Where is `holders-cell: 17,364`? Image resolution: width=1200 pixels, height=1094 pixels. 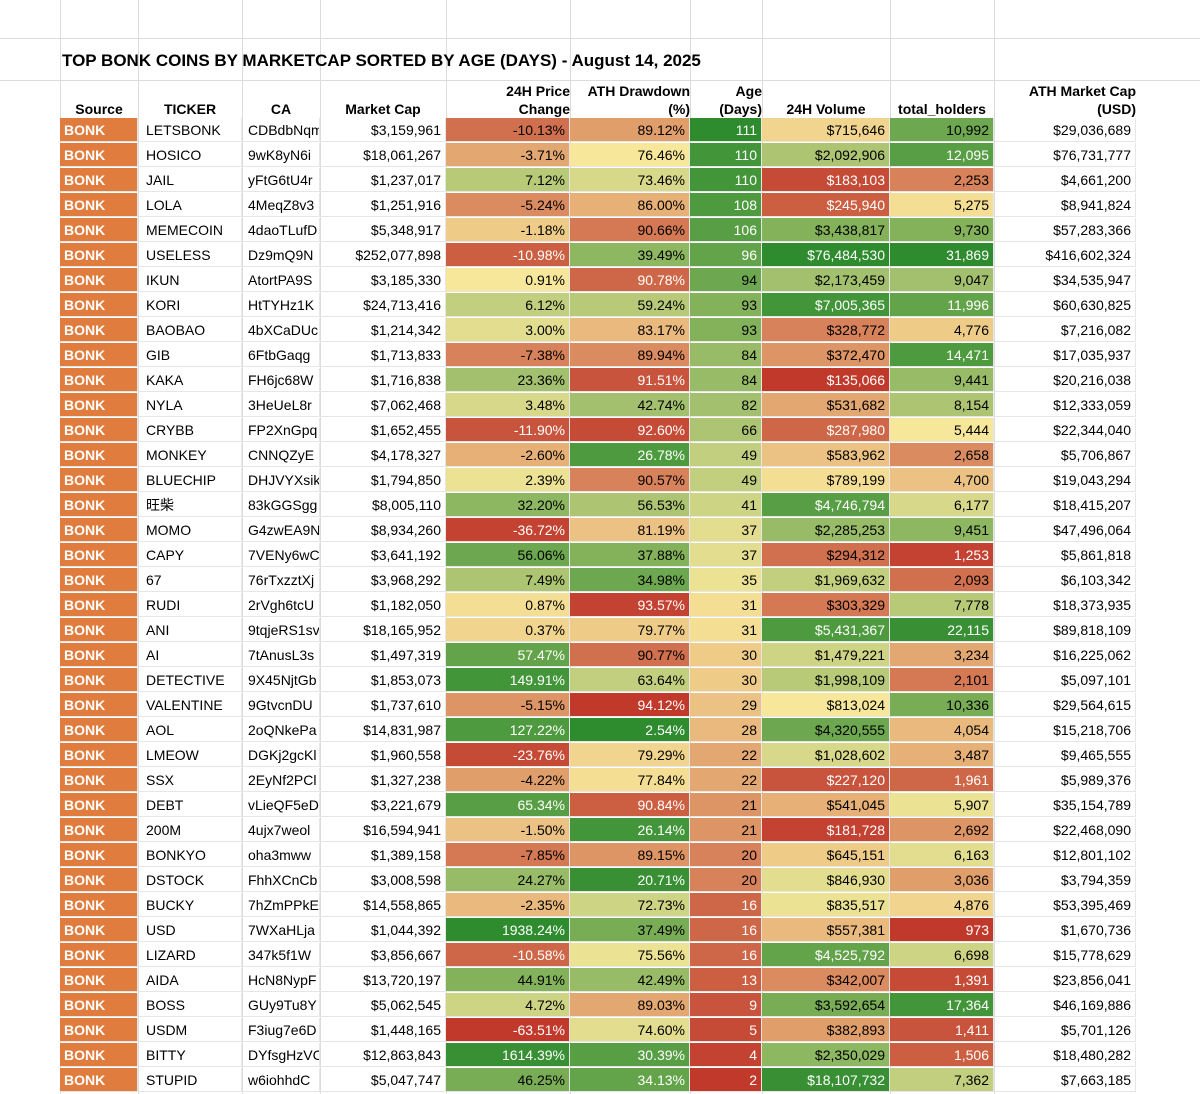 holders-cell: 17,364 is located at coordinates (942, 1005).